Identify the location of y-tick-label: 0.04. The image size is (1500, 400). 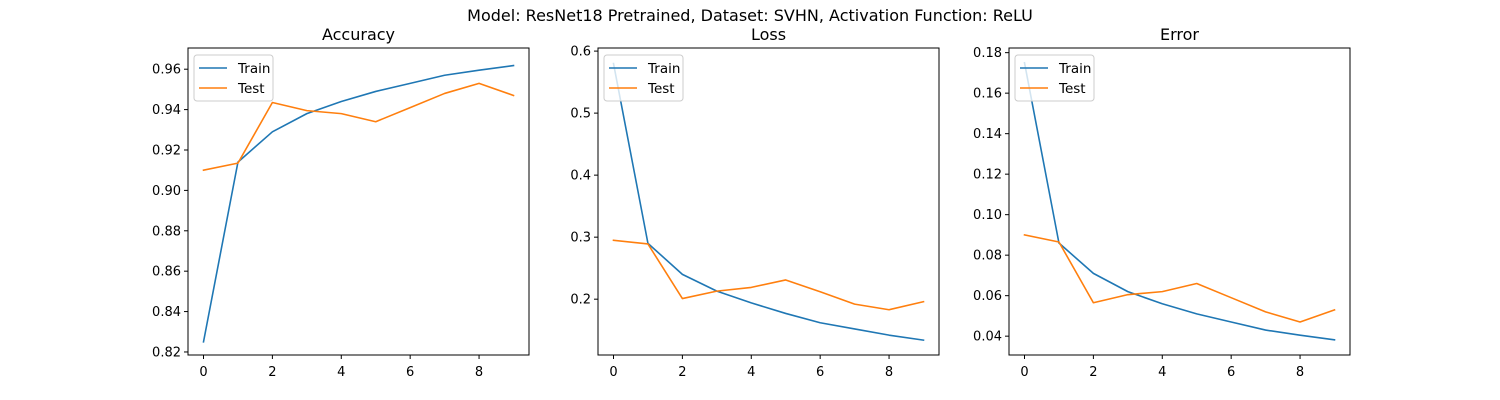
(987, 337).